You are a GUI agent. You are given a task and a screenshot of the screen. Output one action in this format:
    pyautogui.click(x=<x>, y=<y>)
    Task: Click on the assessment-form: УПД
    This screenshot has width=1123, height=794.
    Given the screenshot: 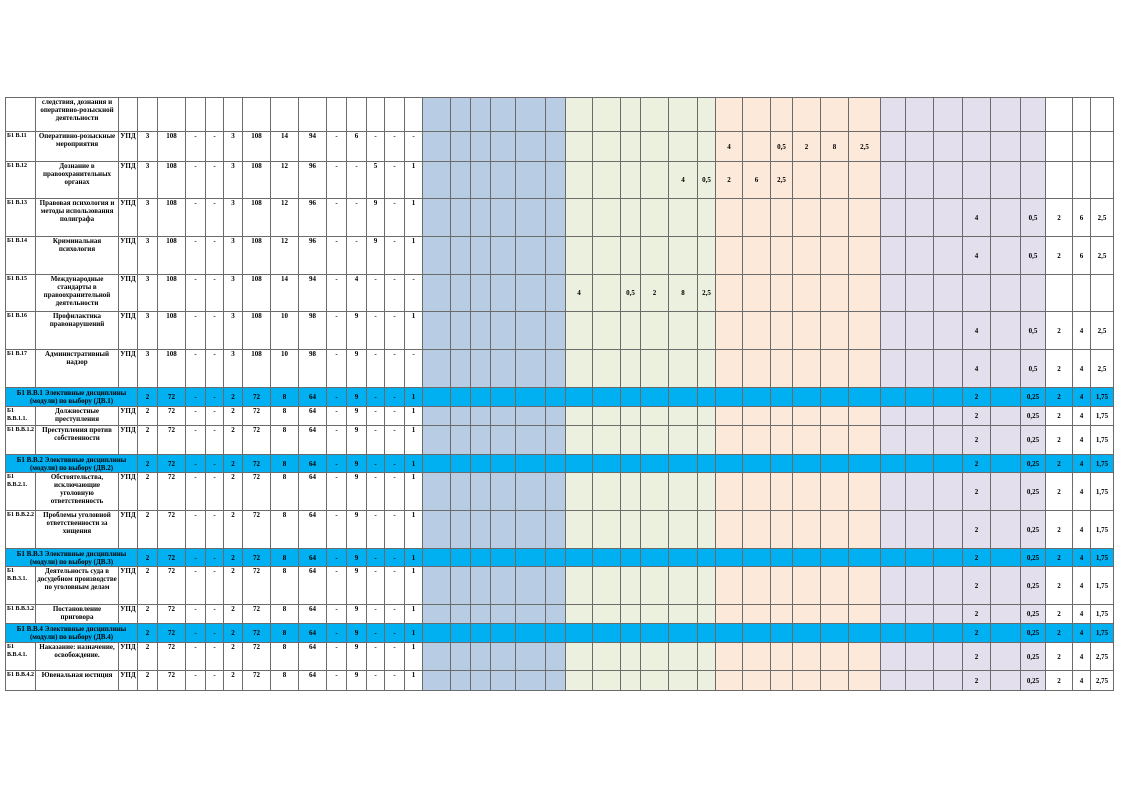 What is the action you would take?
    pyautogui.click(x=128, y=255)
    